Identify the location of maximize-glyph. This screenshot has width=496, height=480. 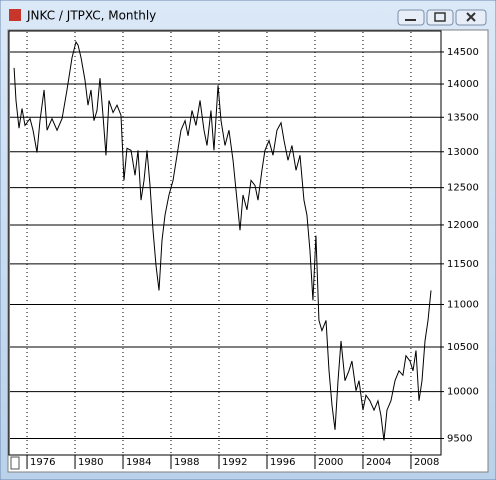
(440, 17).